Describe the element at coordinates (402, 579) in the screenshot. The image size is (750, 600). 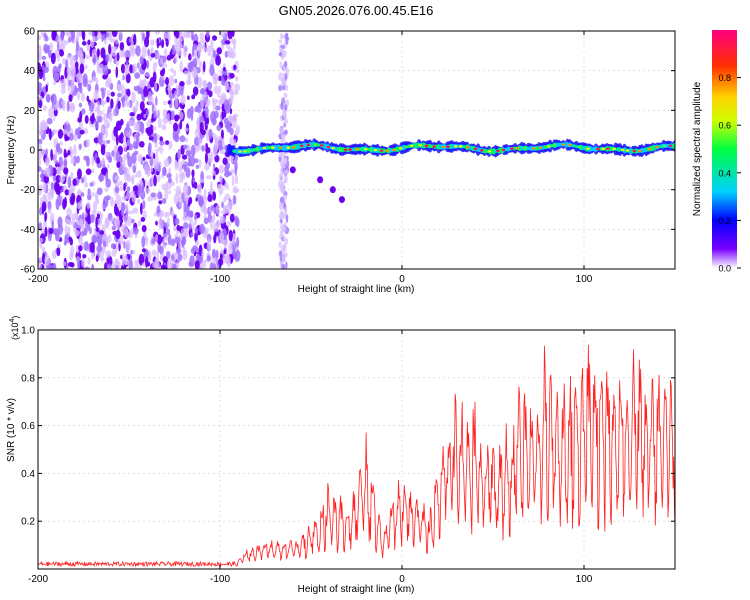
I see `snr-xtick-label: 0` at that location.